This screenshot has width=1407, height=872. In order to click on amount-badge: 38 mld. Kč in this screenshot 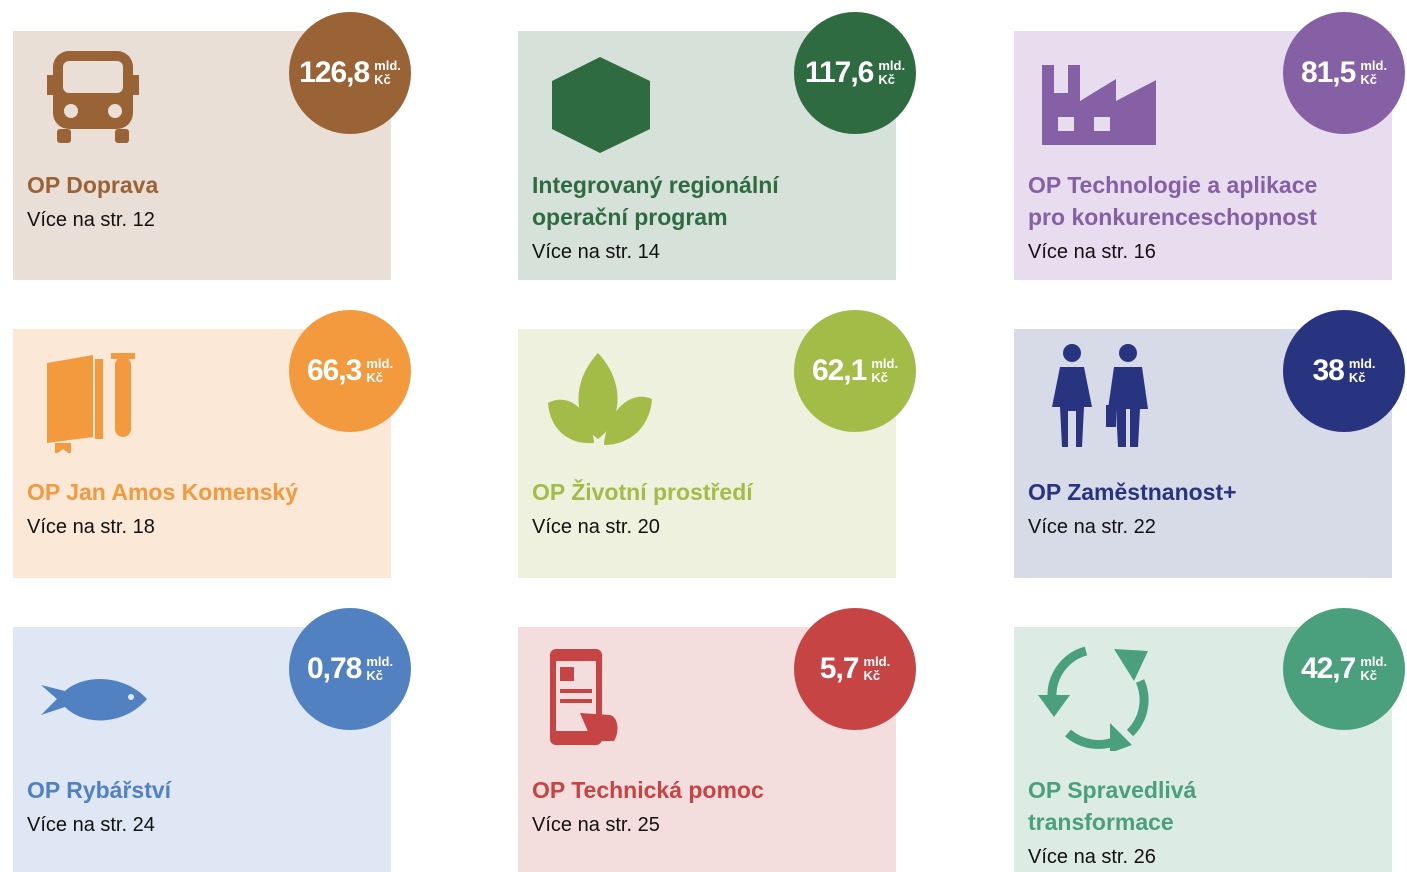, I will do `click(1344, 371)`.